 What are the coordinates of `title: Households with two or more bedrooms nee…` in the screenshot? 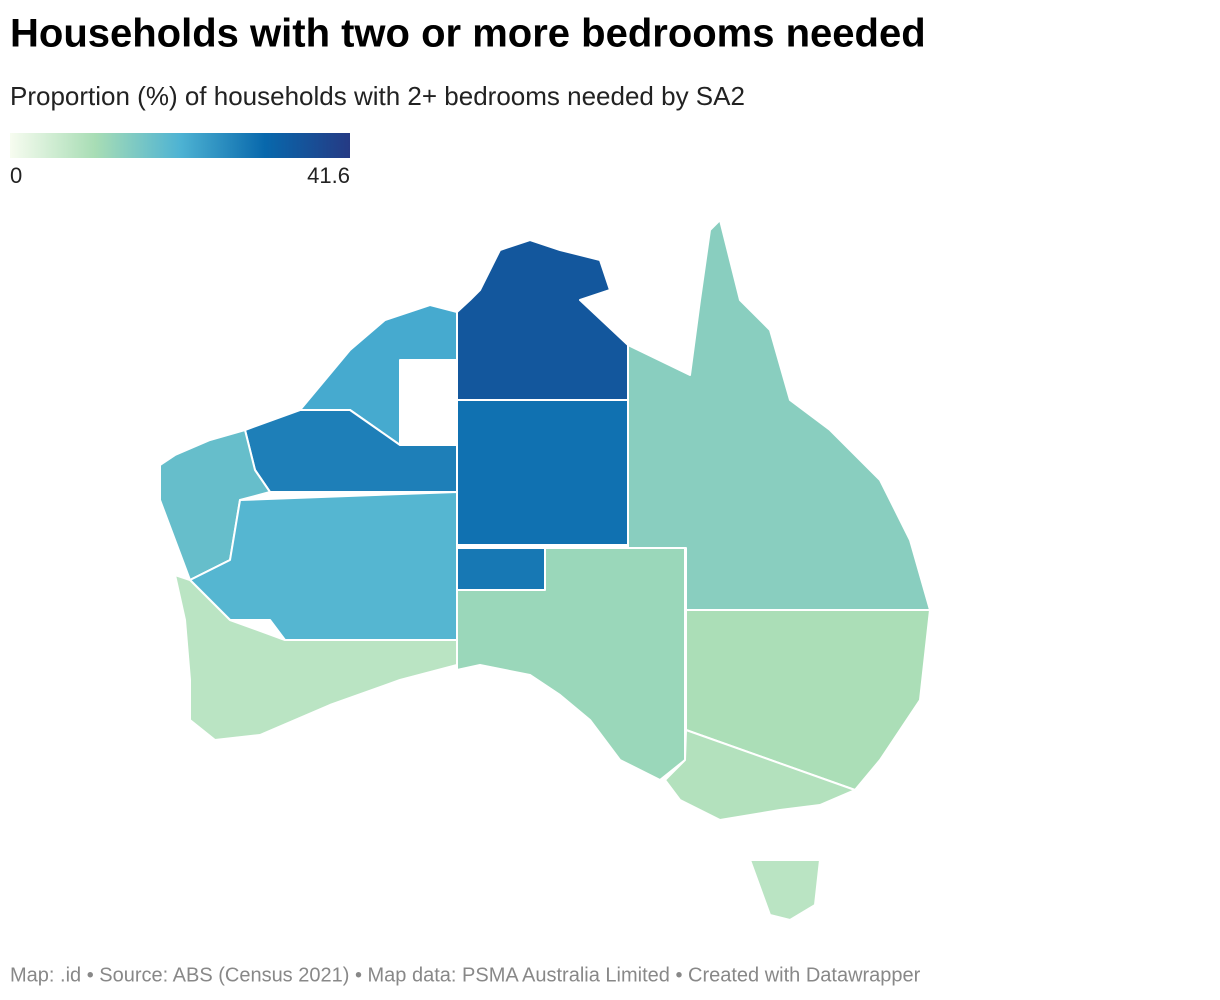 It's located at (468, 34).